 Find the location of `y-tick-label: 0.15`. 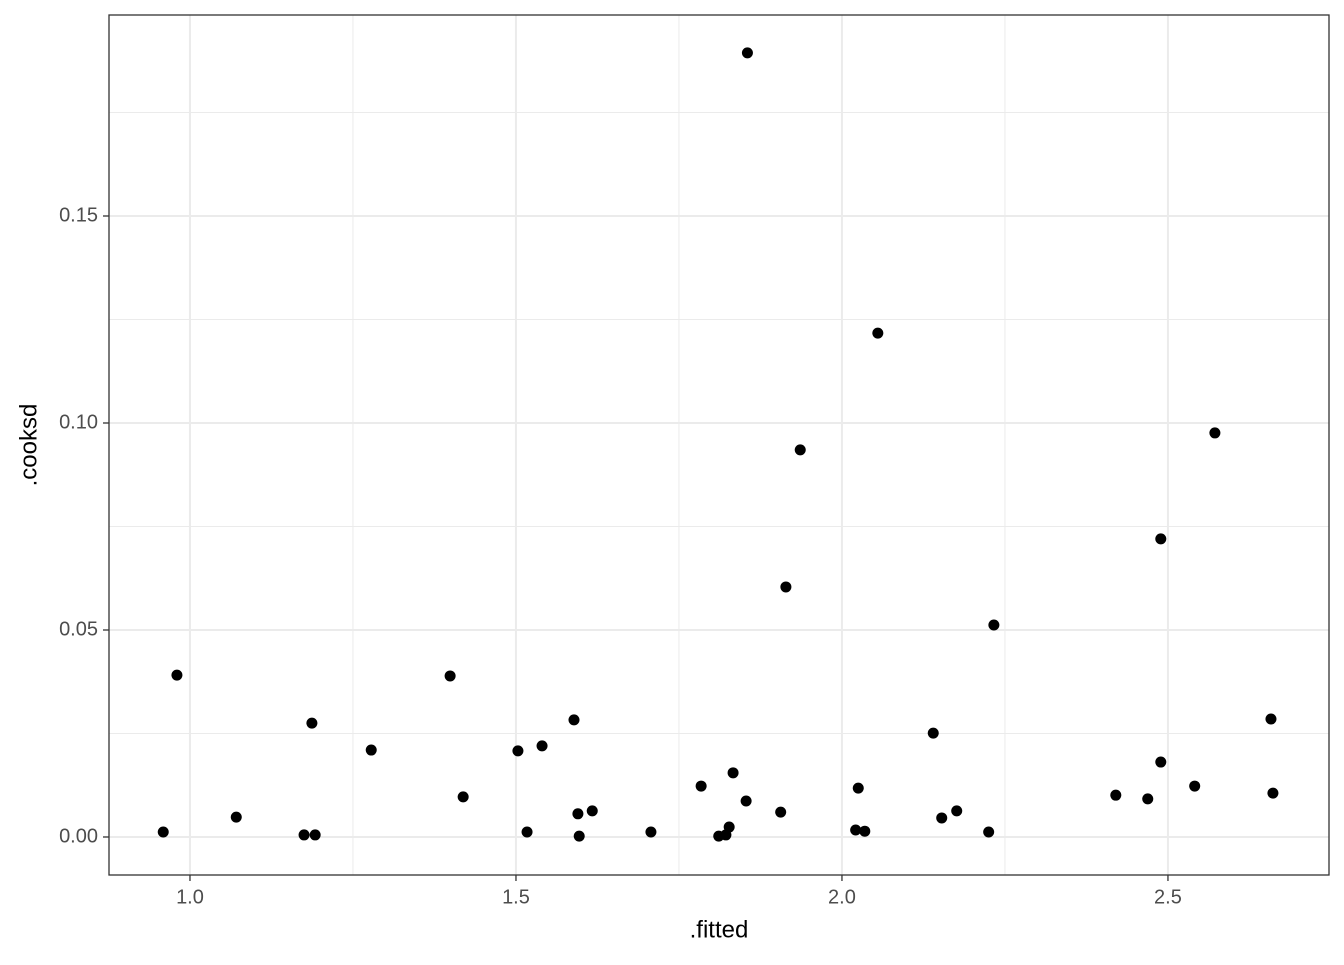

y-tick-label: 0.15 is located at coordinates (78, 215).